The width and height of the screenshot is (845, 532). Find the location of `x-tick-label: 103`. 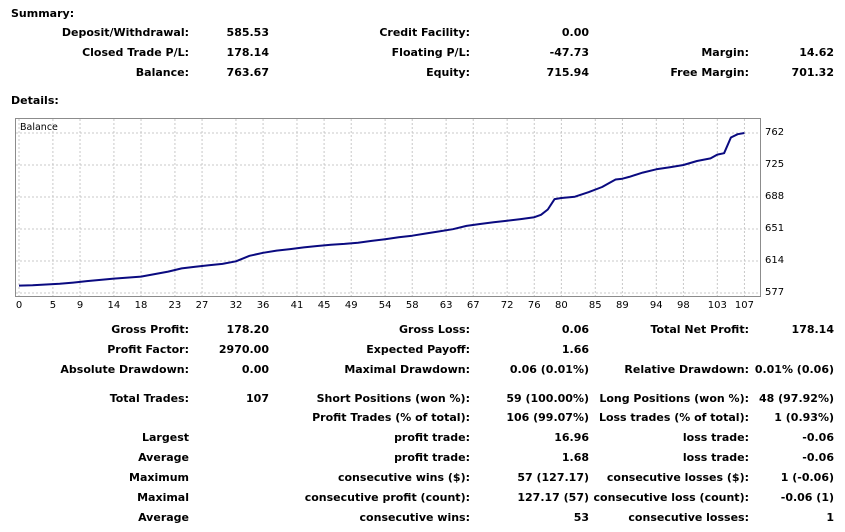

x-tick-label: 103 is located at coordinates (717, 305).